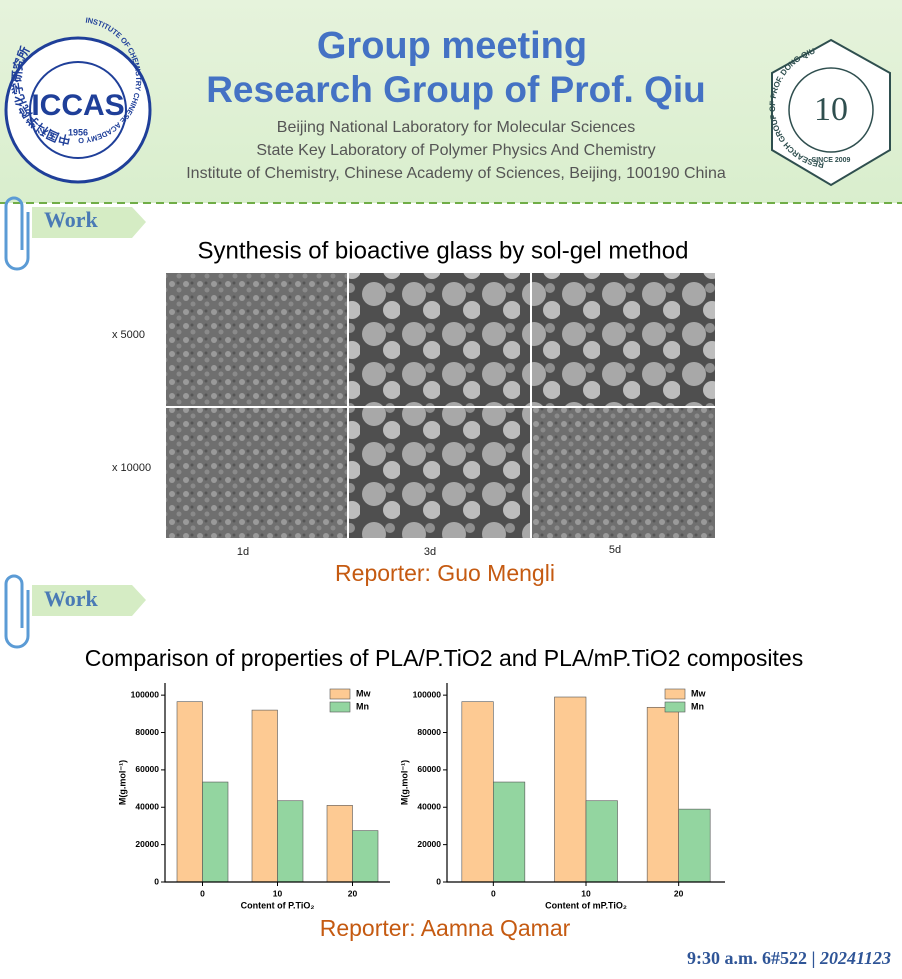  I want to click on title: Group meeting, so click(452, 46).